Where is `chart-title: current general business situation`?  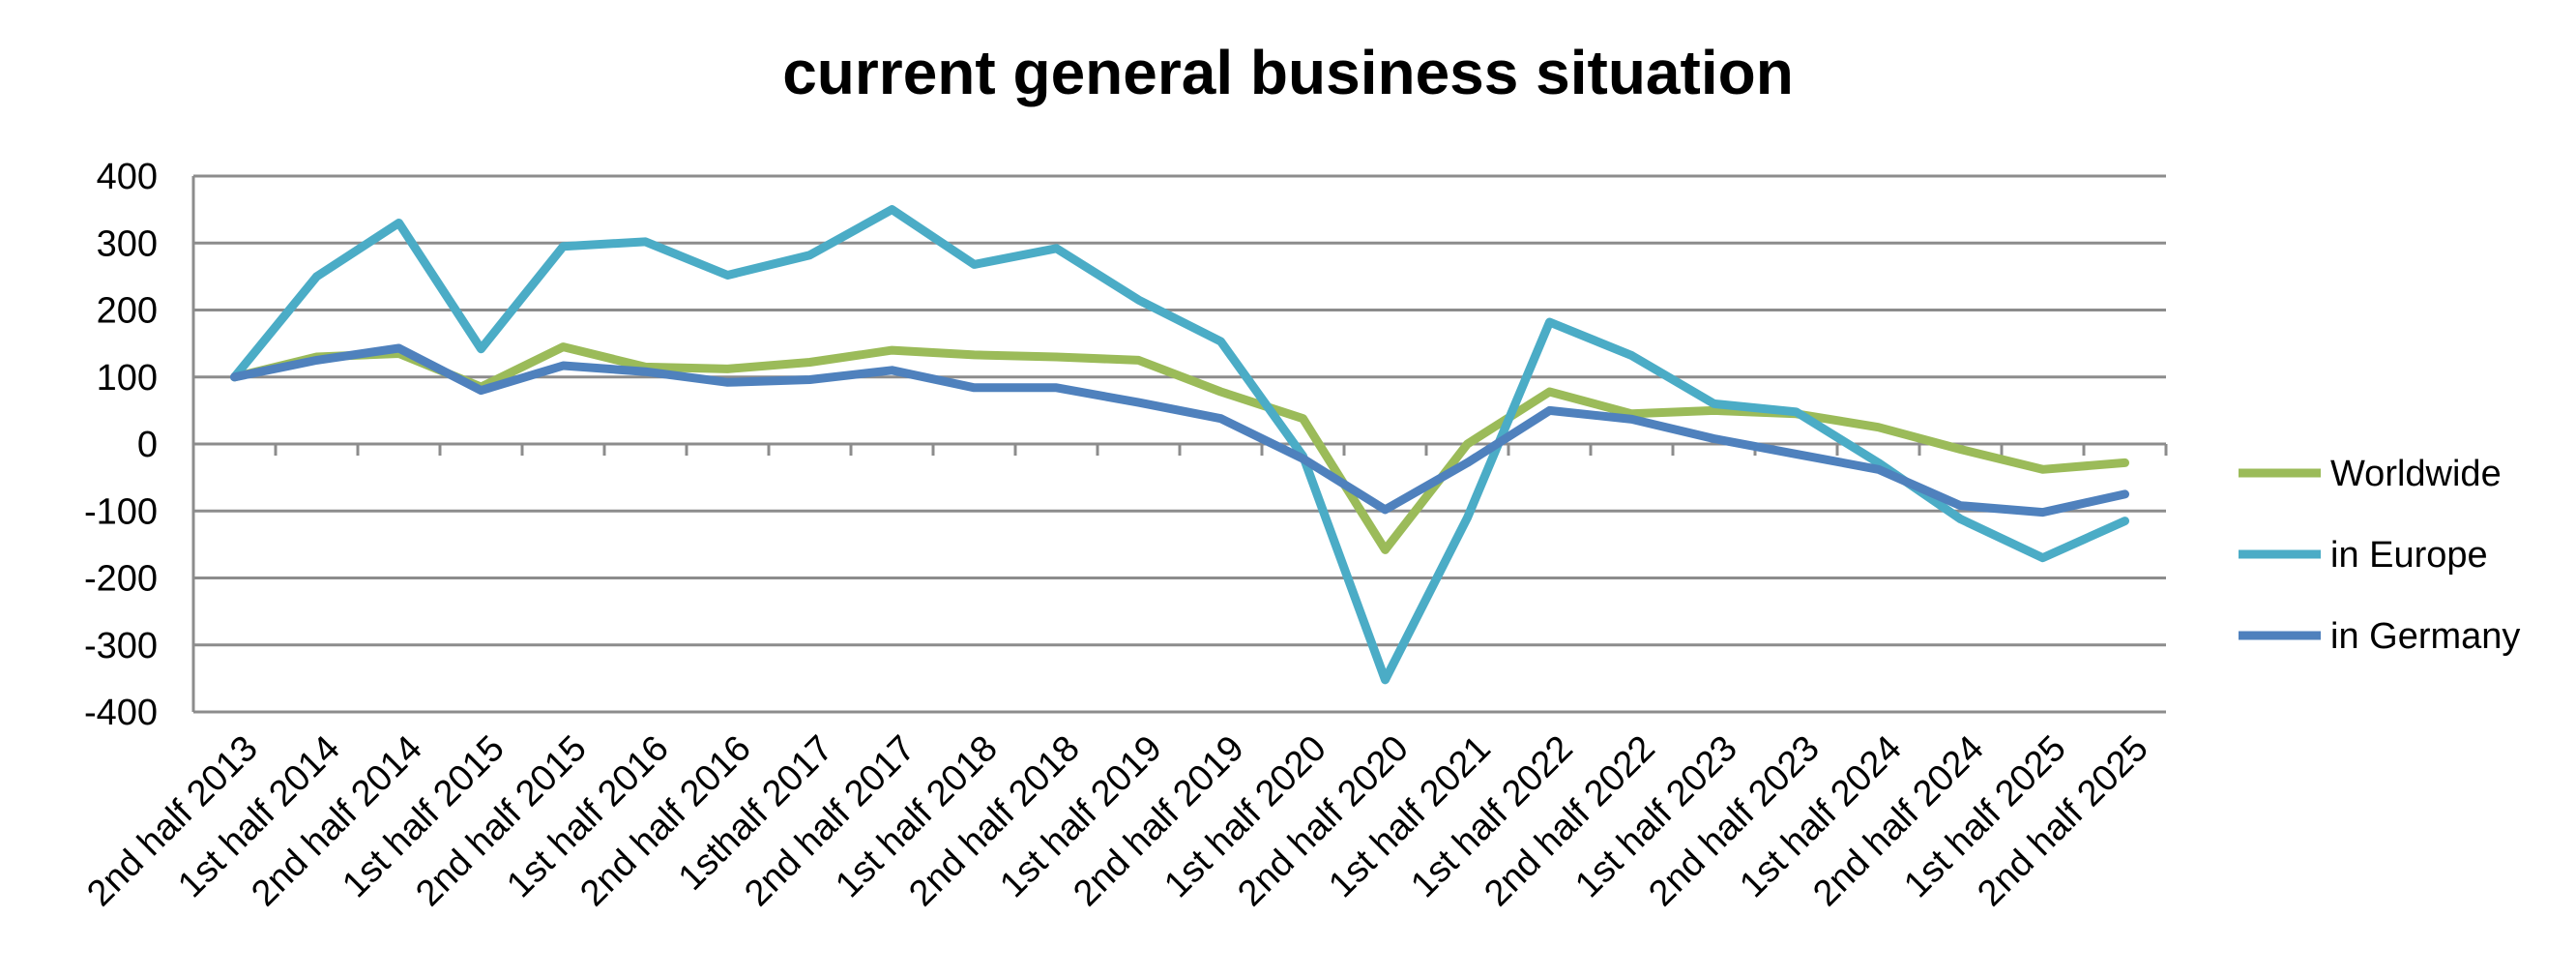
chart-title: current general business situation is located at coordinates (1288, 72).